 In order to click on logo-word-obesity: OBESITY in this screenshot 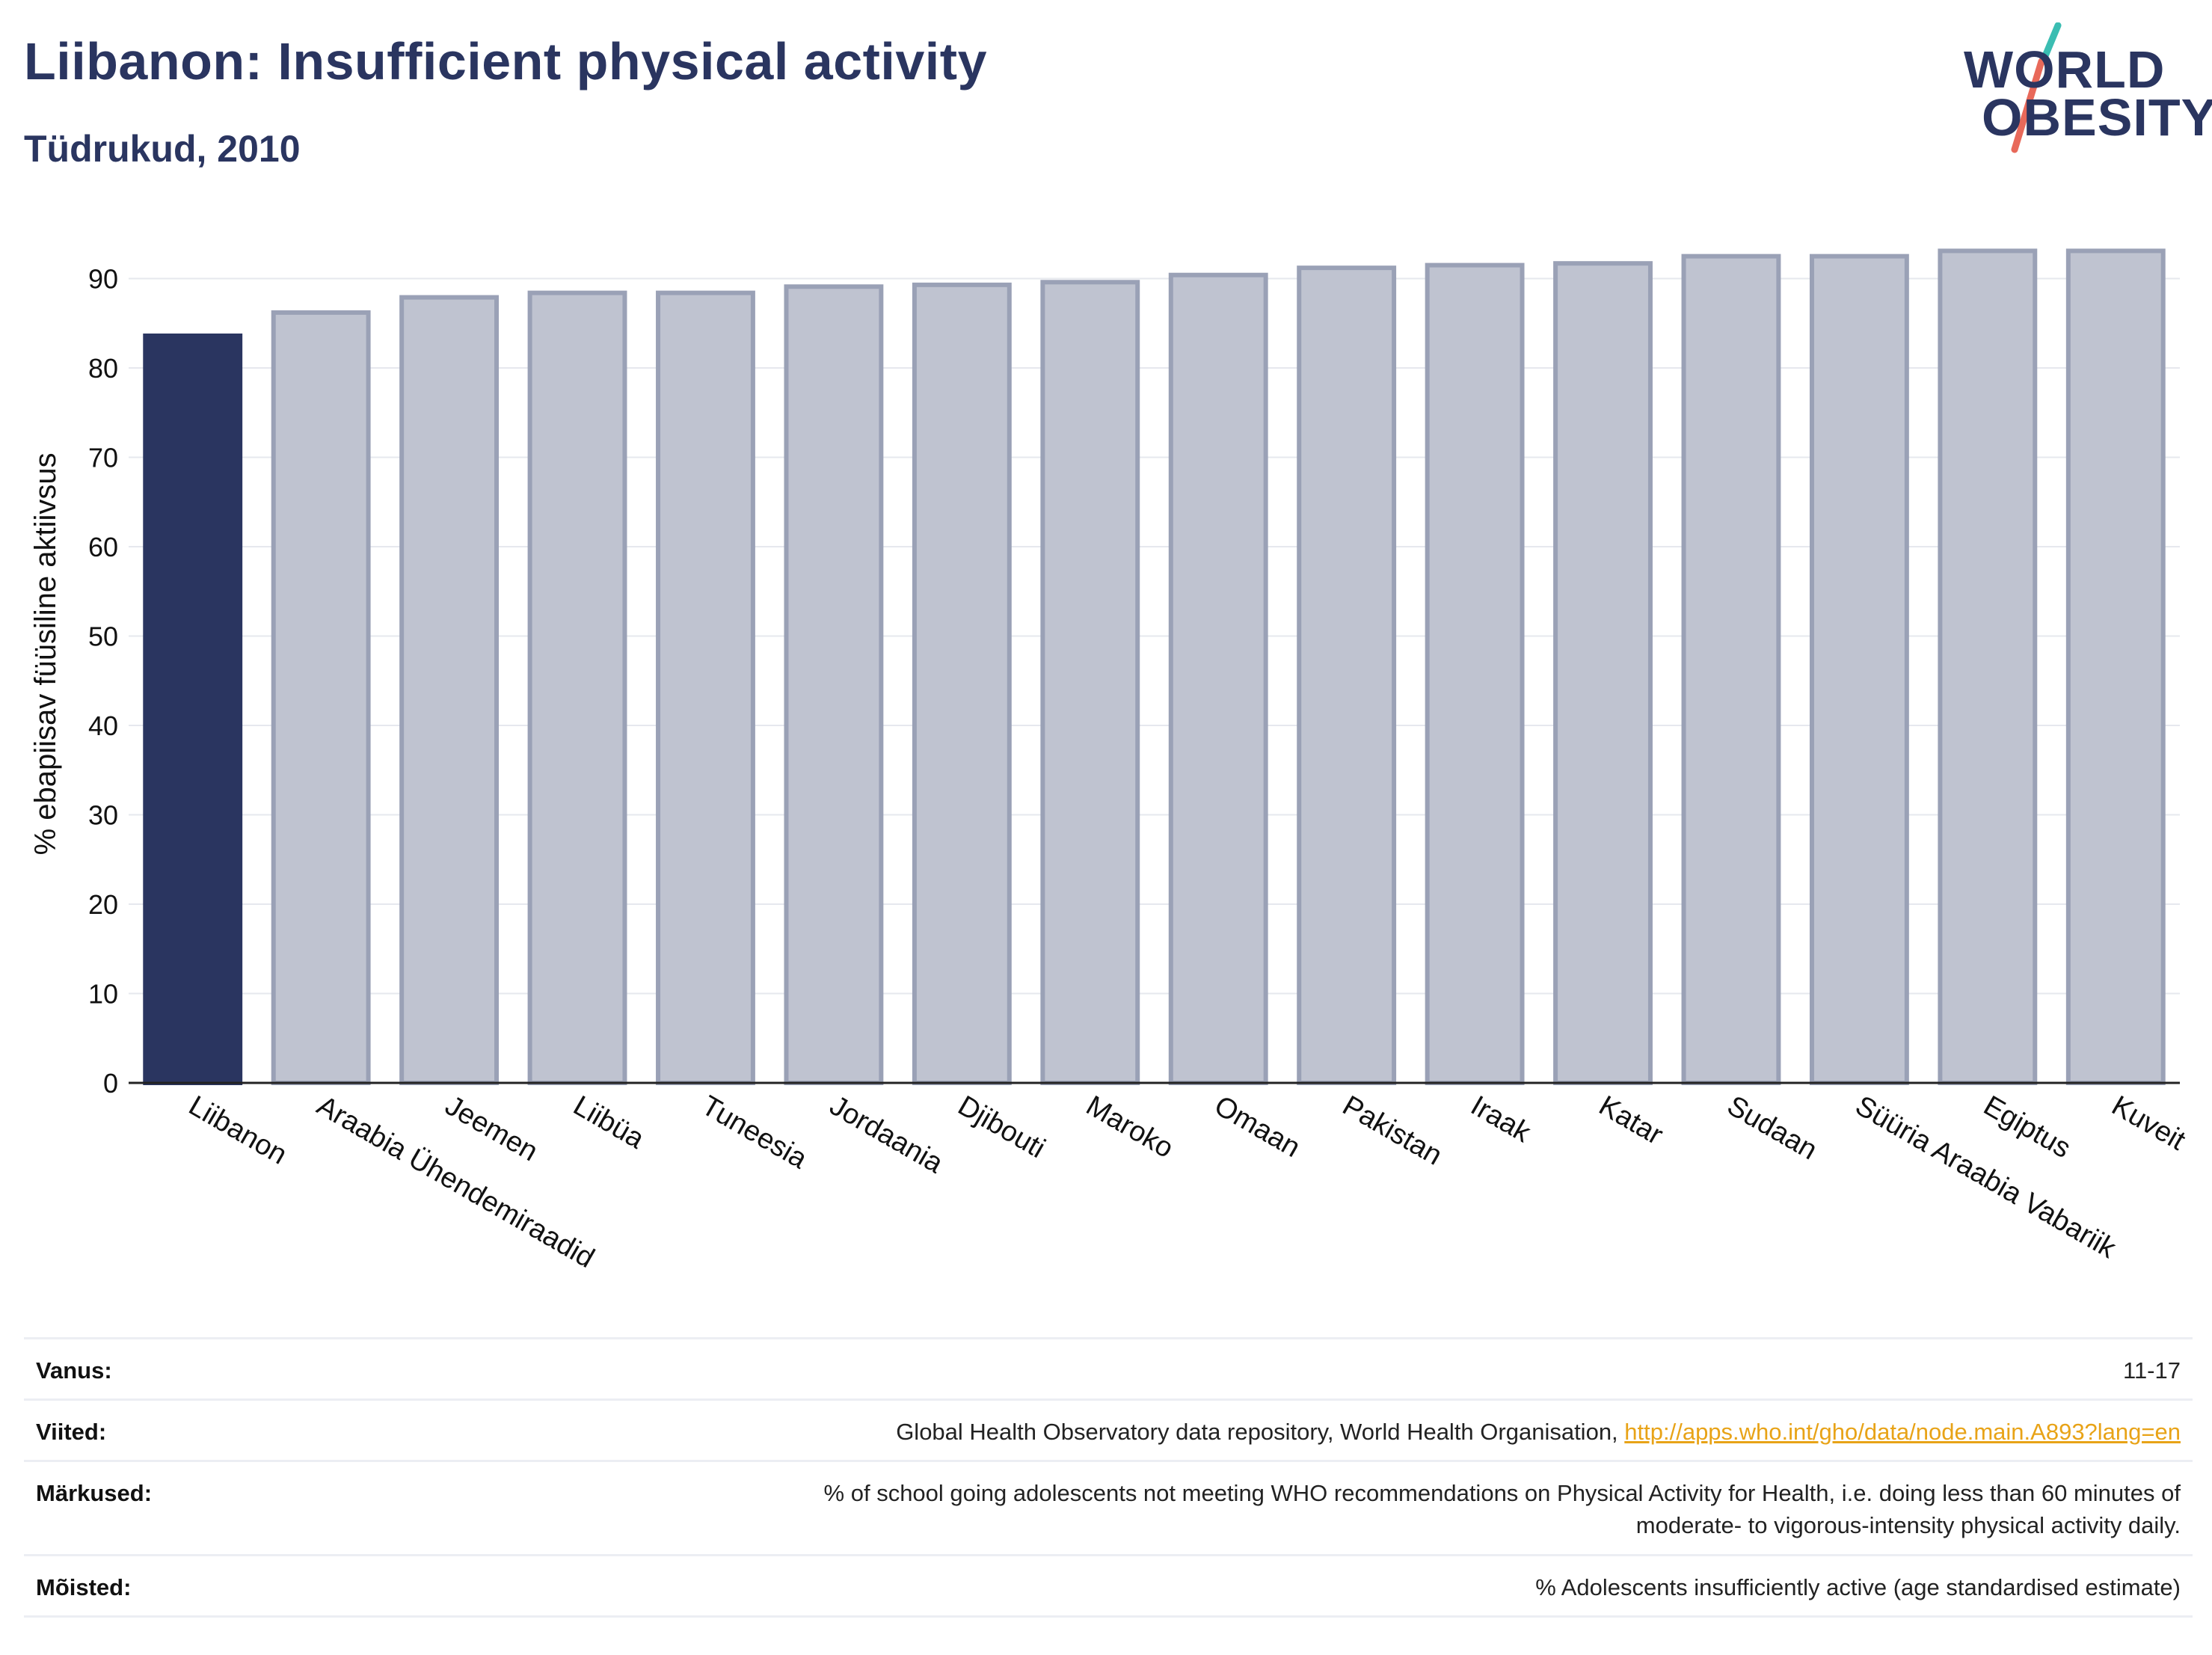, I will do `click(2097, 117)`.